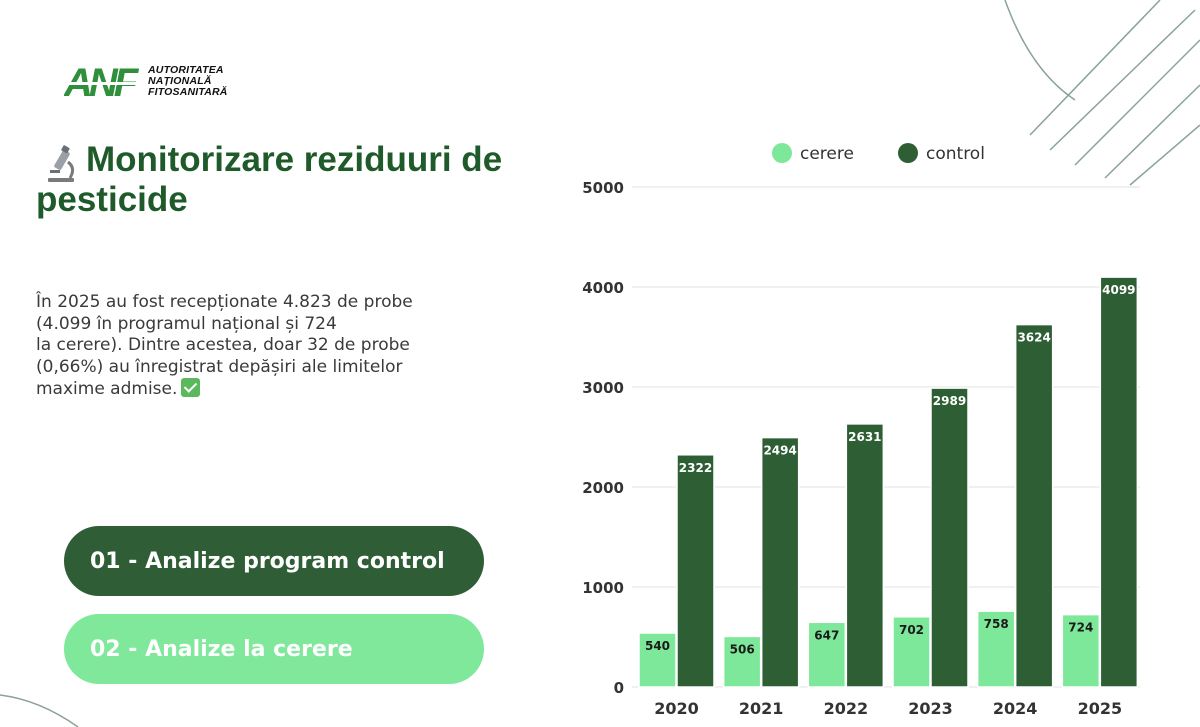  Describe the element at coordinates (186, 323) in the screenshot. I see `description-line-2: (4.099 în programul național și 724` at that location.